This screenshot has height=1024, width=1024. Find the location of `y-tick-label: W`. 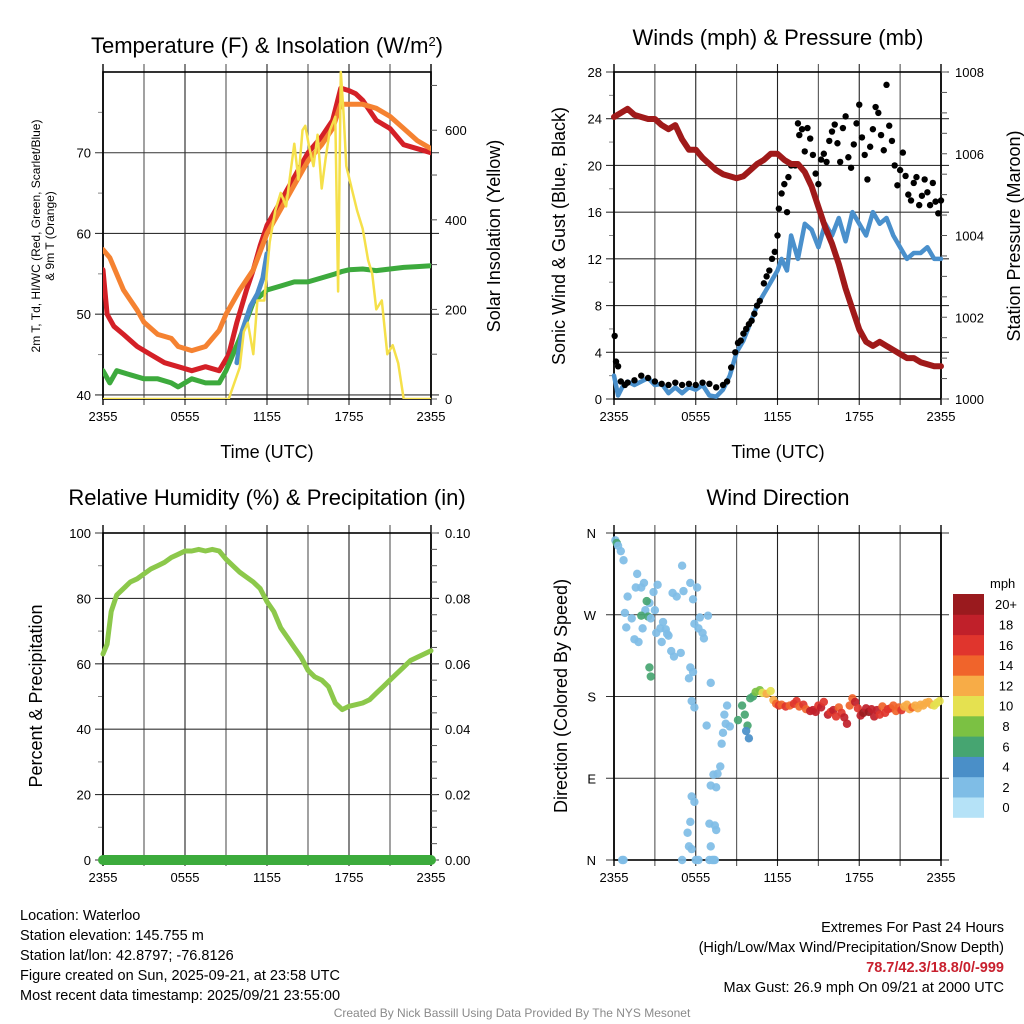

y-tick-label: W is located at coordinates (590, 615).